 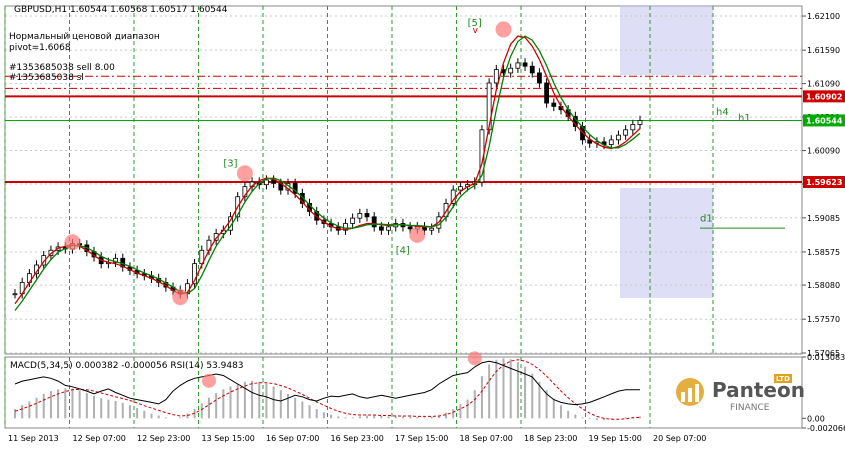 What do you see at coordinates (744, 118) in the screenshot?
I see `level-tag-h1: h1` at bounding box center [744, 118].